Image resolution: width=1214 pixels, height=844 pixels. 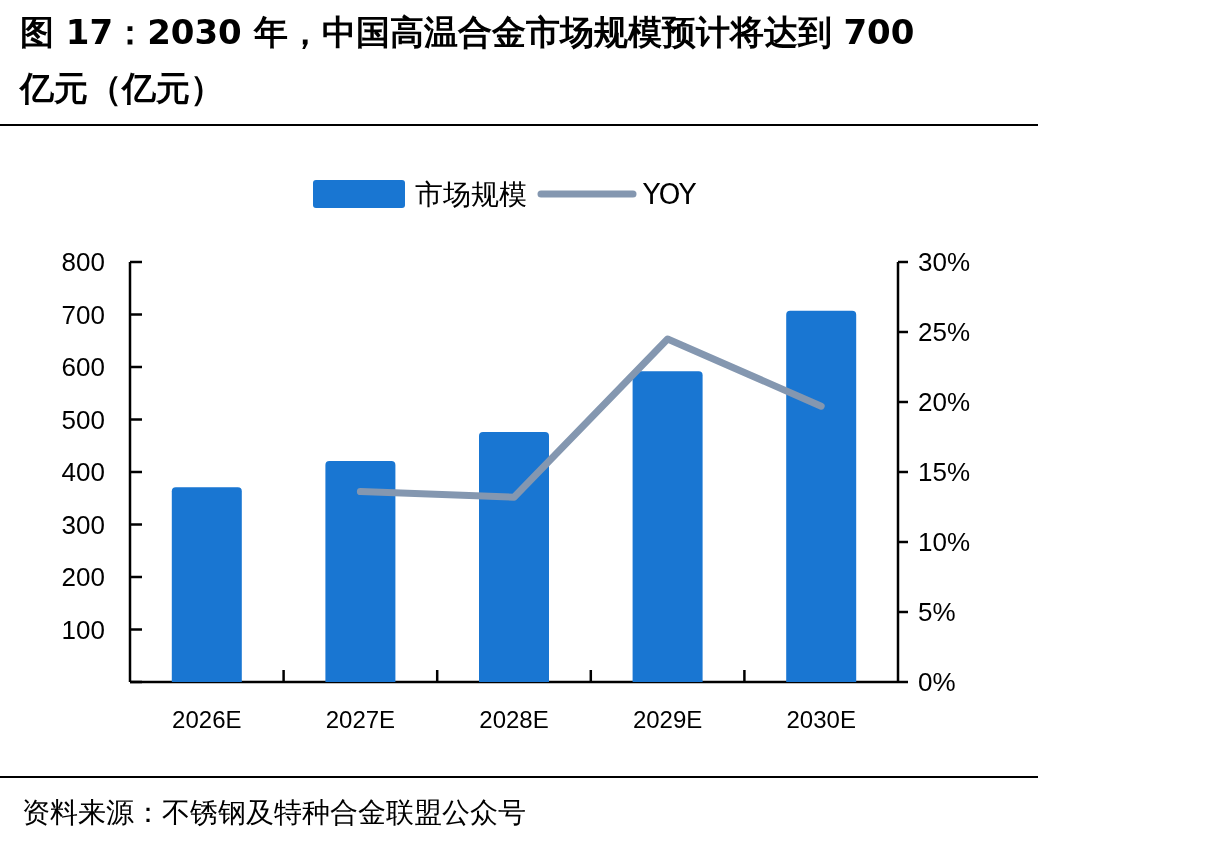 I want to click on text: 资料来源：不锈钢及特种合金联盟公众号, so click(x=274, y=812).